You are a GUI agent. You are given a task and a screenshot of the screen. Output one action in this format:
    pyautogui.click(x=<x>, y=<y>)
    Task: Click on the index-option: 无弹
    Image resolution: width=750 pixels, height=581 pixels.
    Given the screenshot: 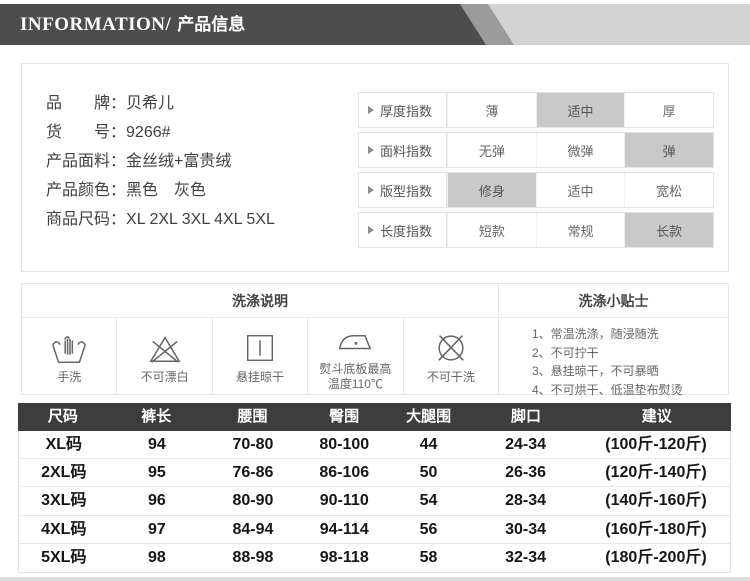 What is the action you would take?
    pyautogui.click(x=491, y=150)
    